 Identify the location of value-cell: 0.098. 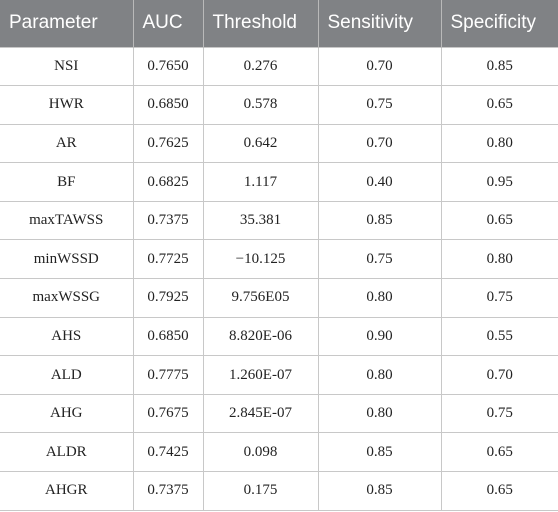
(260, 452).